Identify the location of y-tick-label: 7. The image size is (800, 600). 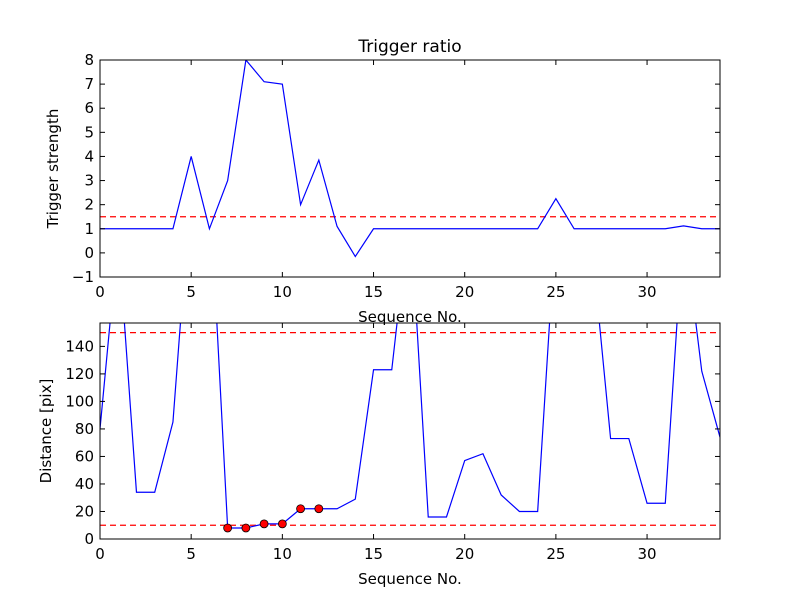
(89, 84).